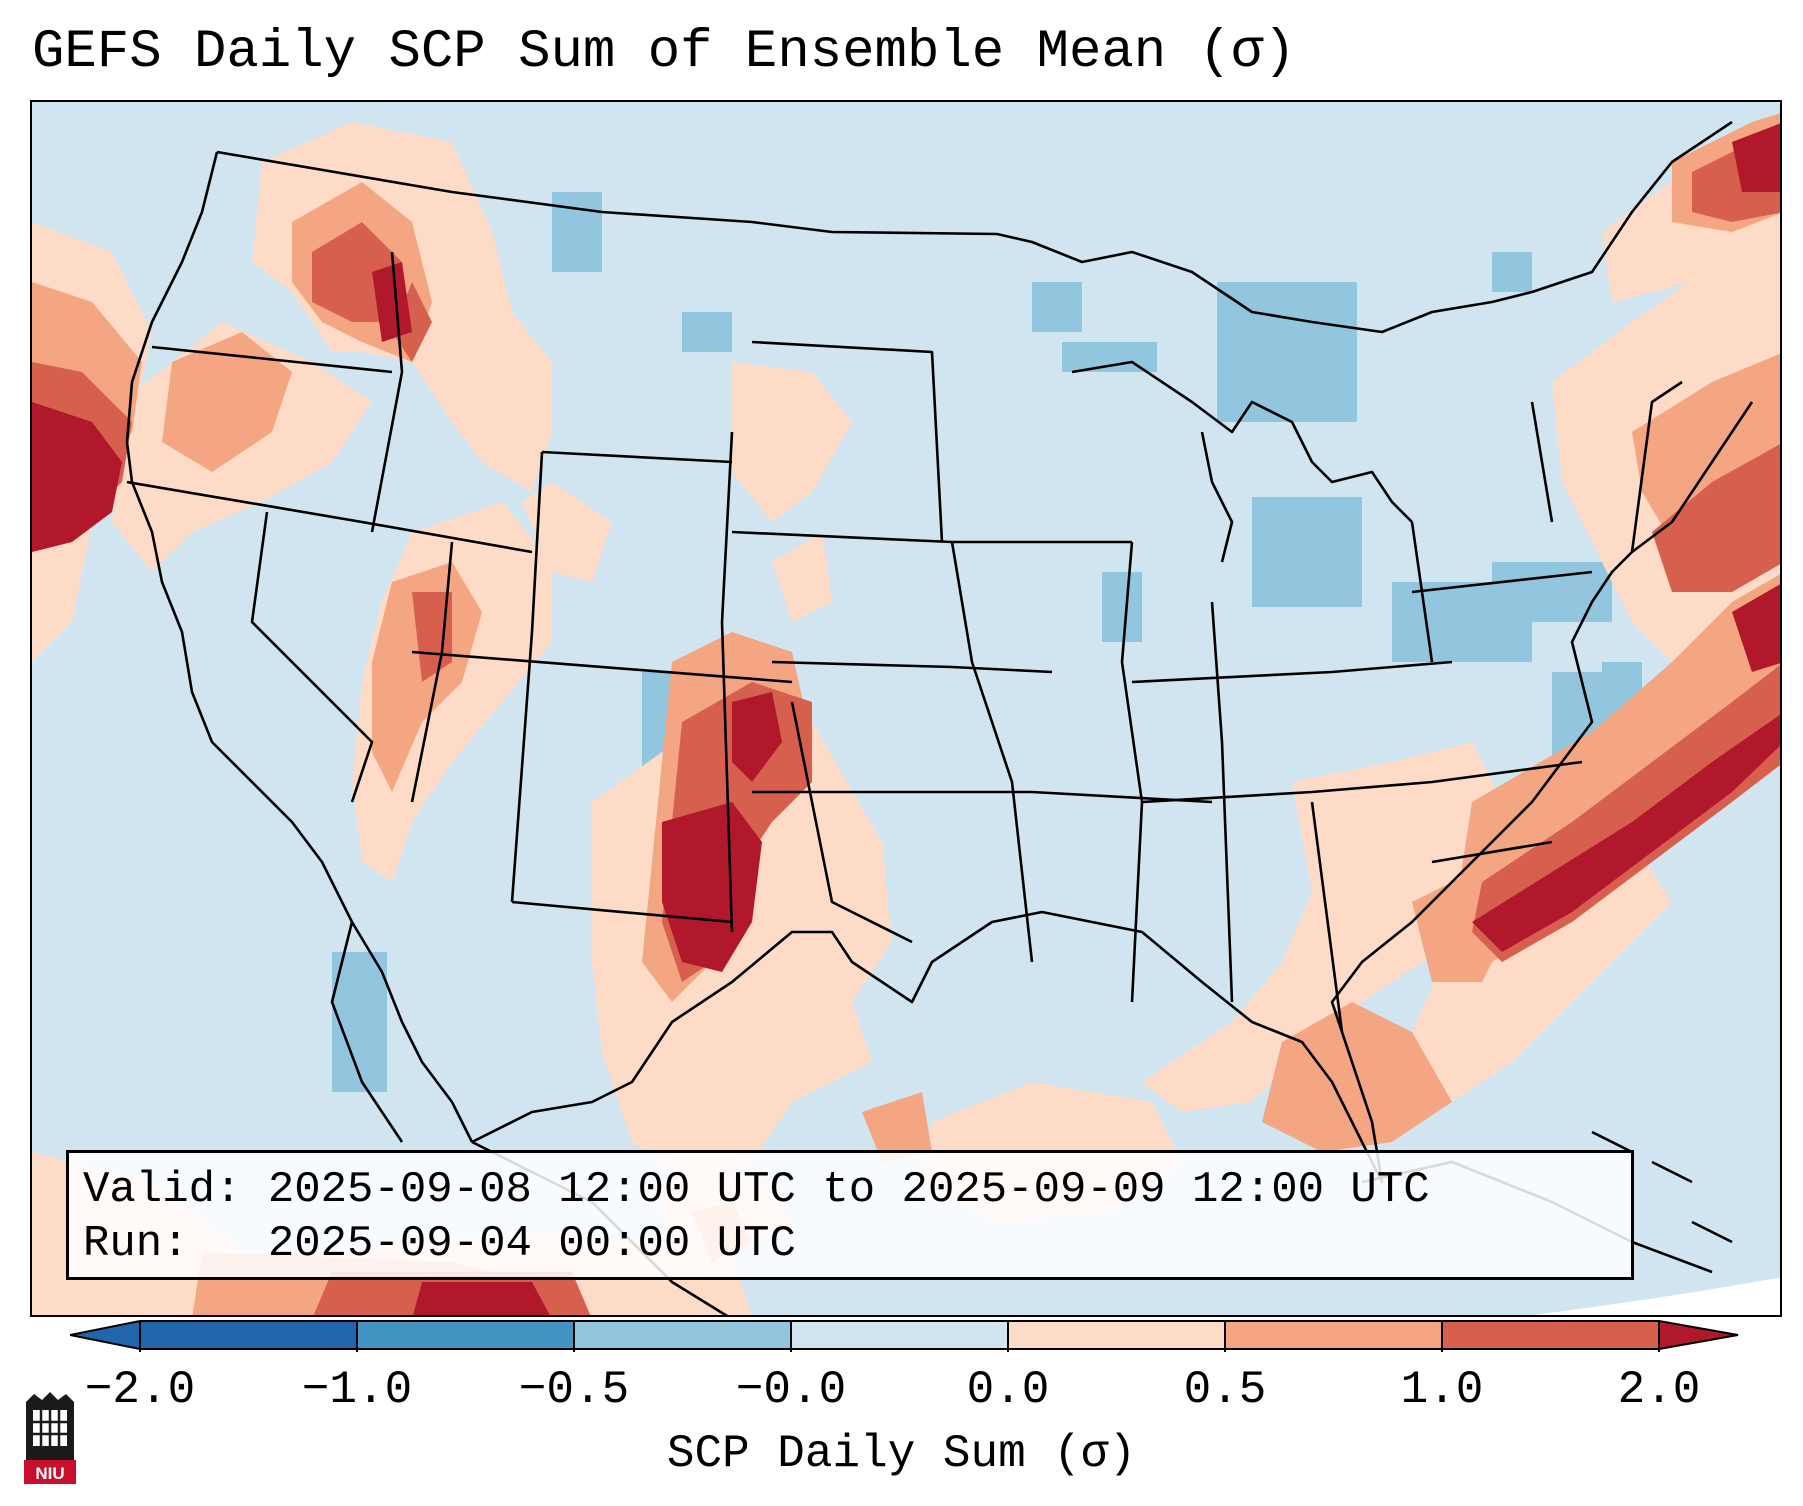  Describe the element at coordinates (49, 1473) in the screenshot. I see `niu-logo-text: NIU` at that location.